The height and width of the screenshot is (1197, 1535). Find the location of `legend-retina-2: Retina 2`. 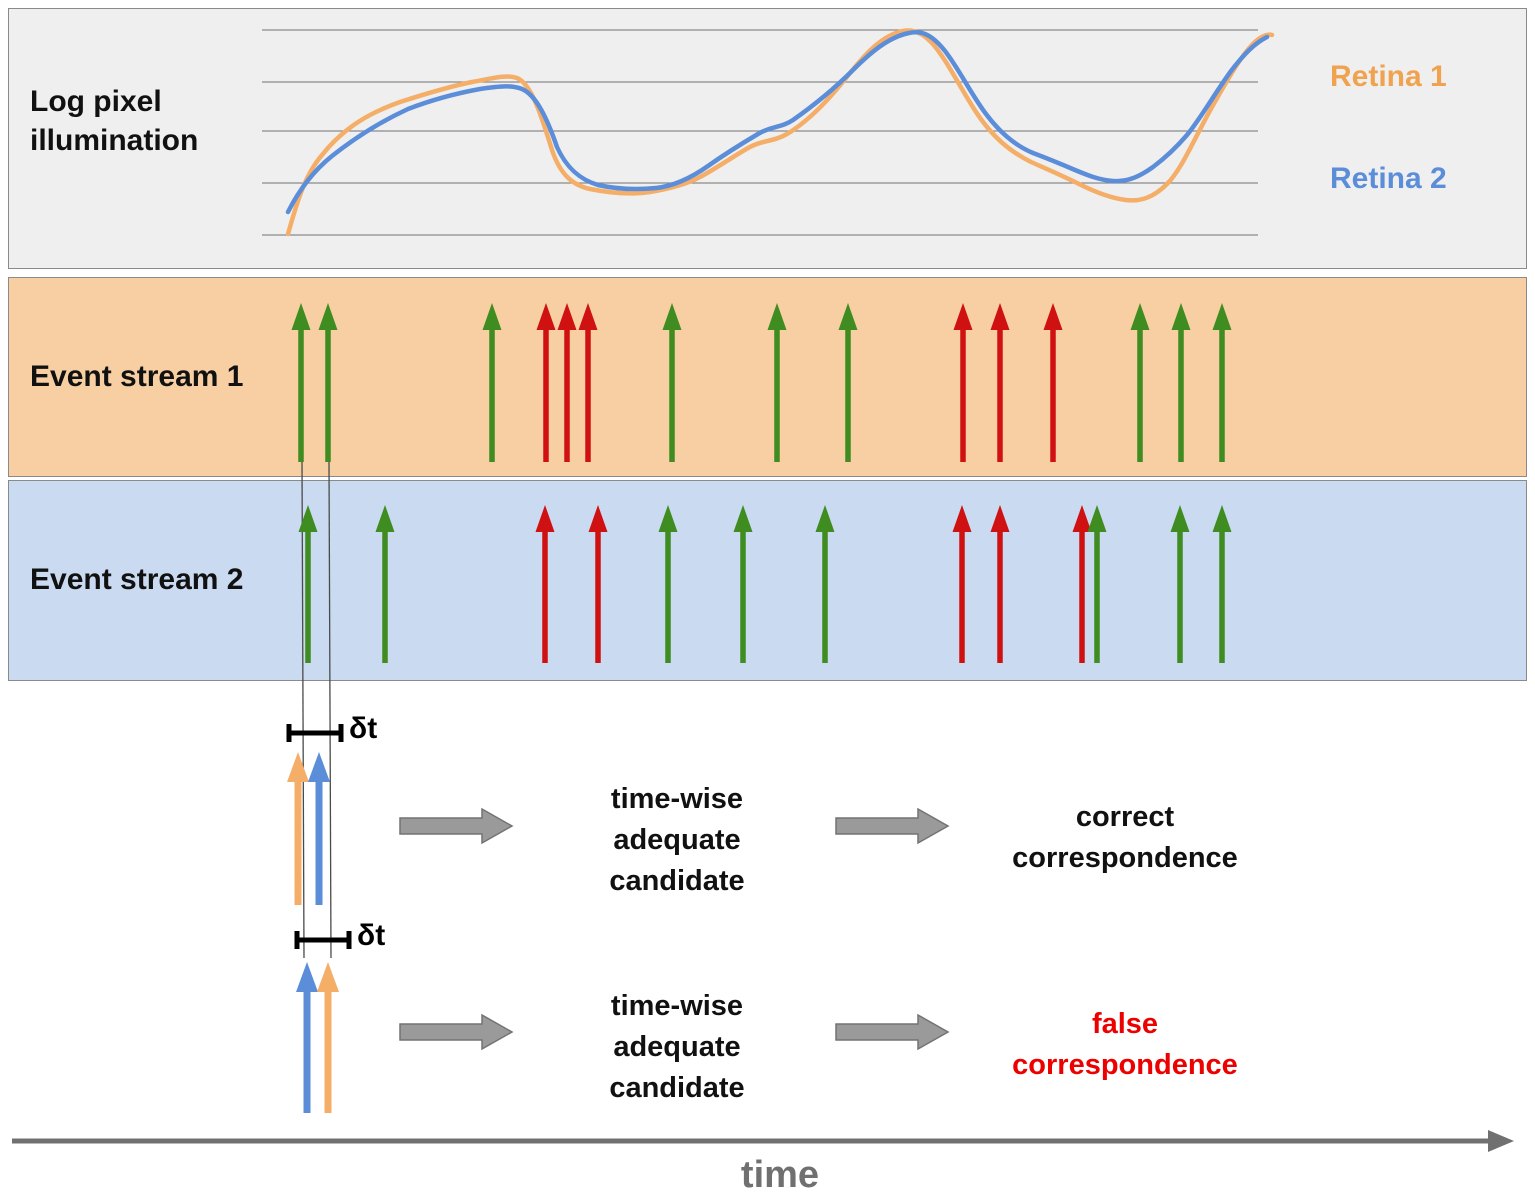

legend-retina-2: Retina 2 is located at coordinates (1388, 178).